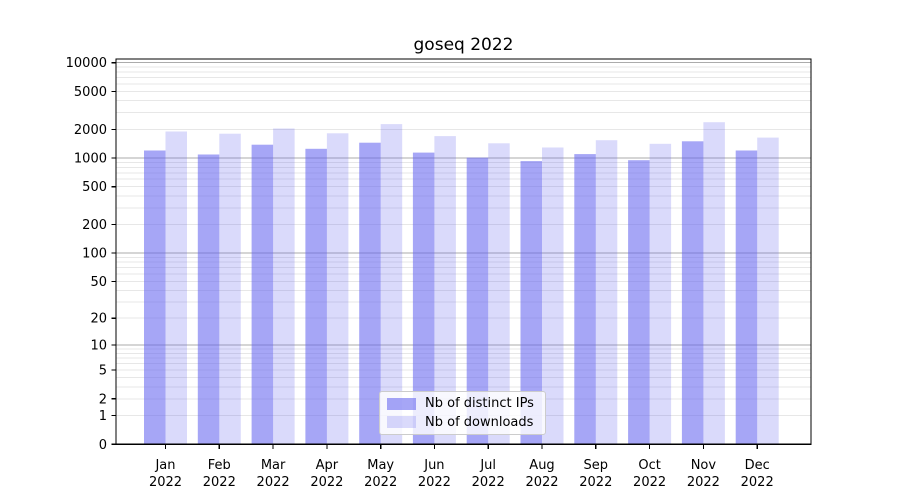 Image resolution: width=900 pixels, height=500 pixels. I want to click on bar-nb-of-distinct-ips-dec, so click(746, 297).